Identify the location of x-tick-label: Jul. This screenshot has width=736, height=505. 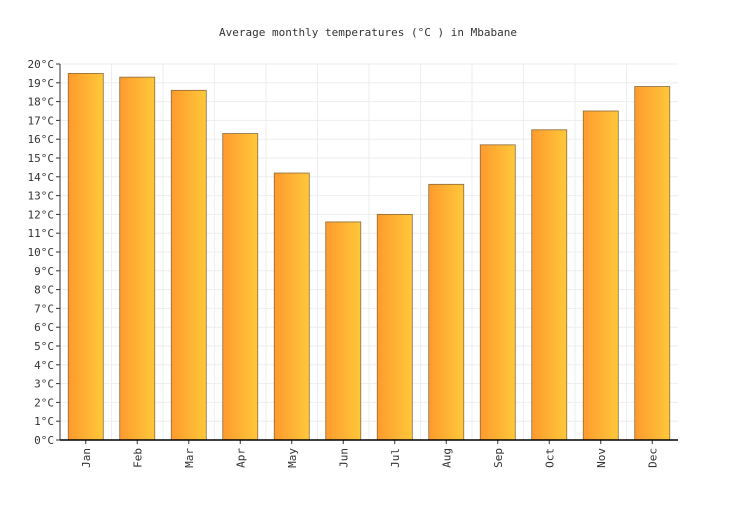
(395, 458).